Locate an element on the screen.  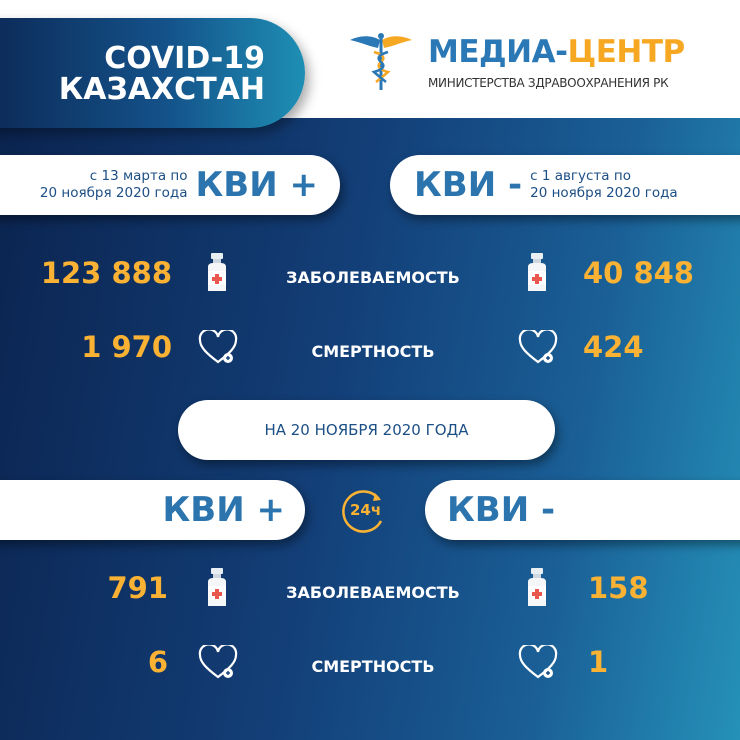
24h-clock-icon: 24ч is located at coordinates (364, 511).